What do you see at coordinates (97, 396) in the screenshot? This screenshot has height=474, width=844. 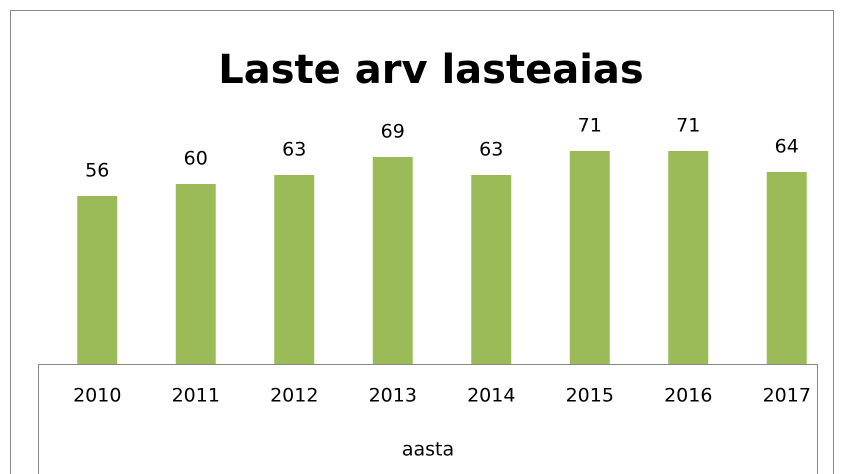 I see `x-tick-label: 2010` at bounding box center [97, 396].